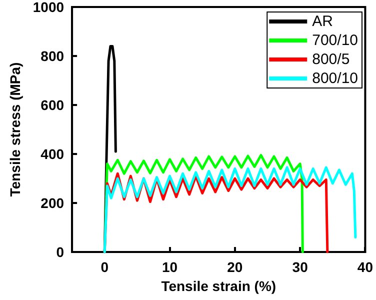 This screenshot has width=376, height=300. I want to click on x-tick-label: 0, so click(104, 267).